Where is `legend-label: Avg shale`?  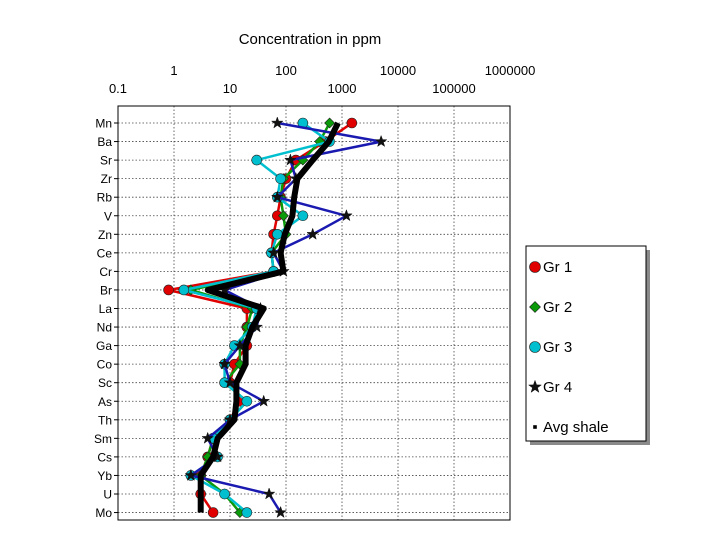 legend-label: Avg shale is located at coordinates (576, 427).